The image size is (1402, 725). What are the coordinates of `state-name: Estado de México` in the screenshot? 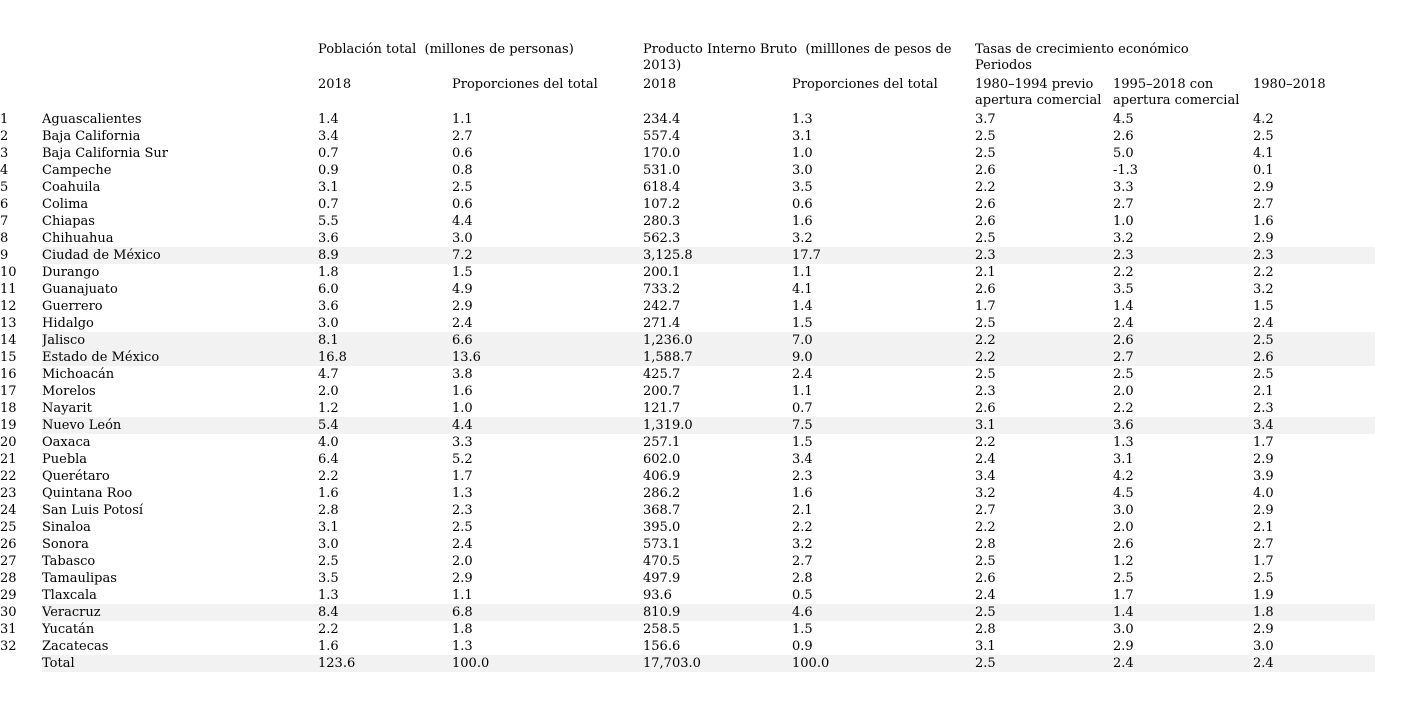 It's located at (180, 357).